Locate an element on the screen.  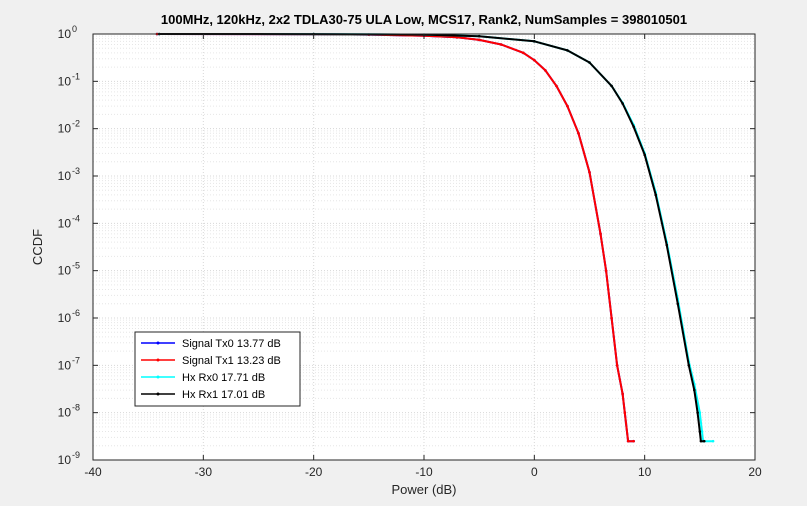
x-tick-label: -10 is located at coordinates (424, 472).